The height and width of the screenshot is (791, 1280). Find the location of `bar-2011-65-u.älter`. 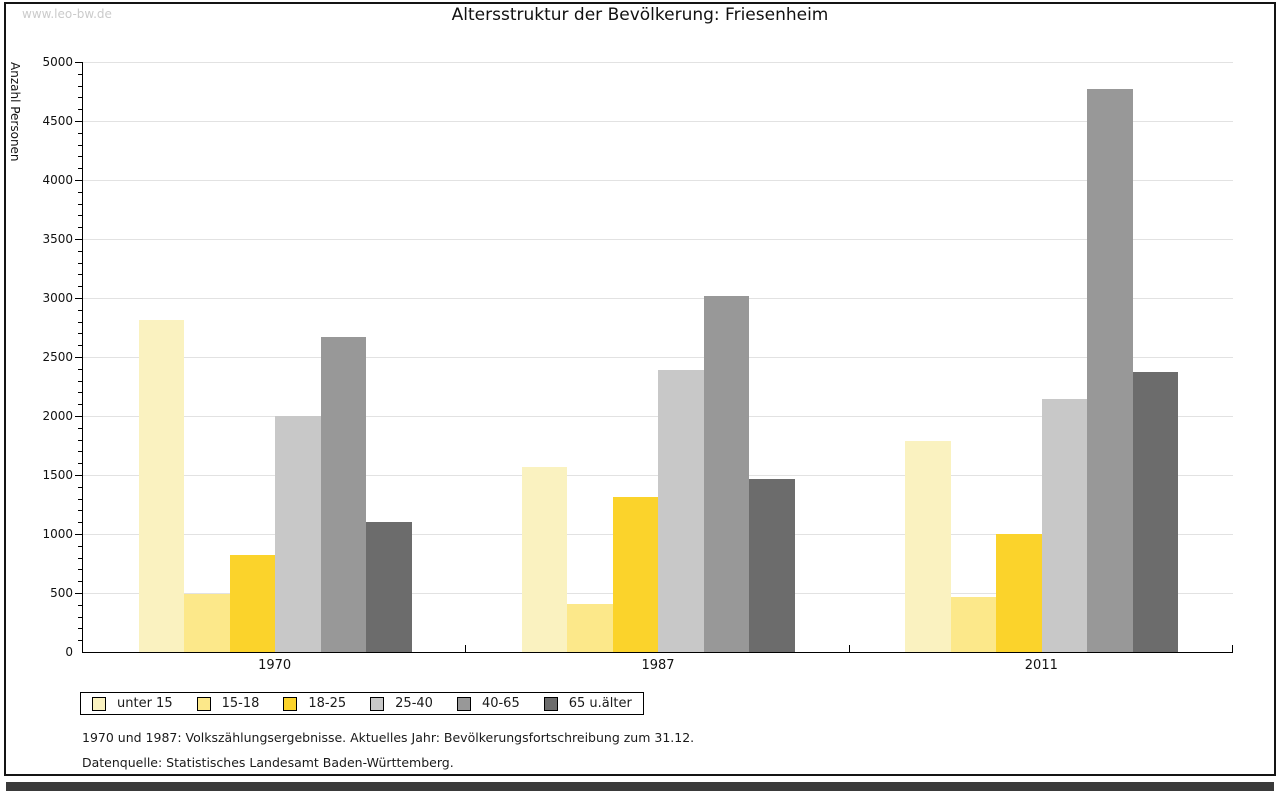

bar-2011-65-u.älter is located at coordinates (1155, 512).